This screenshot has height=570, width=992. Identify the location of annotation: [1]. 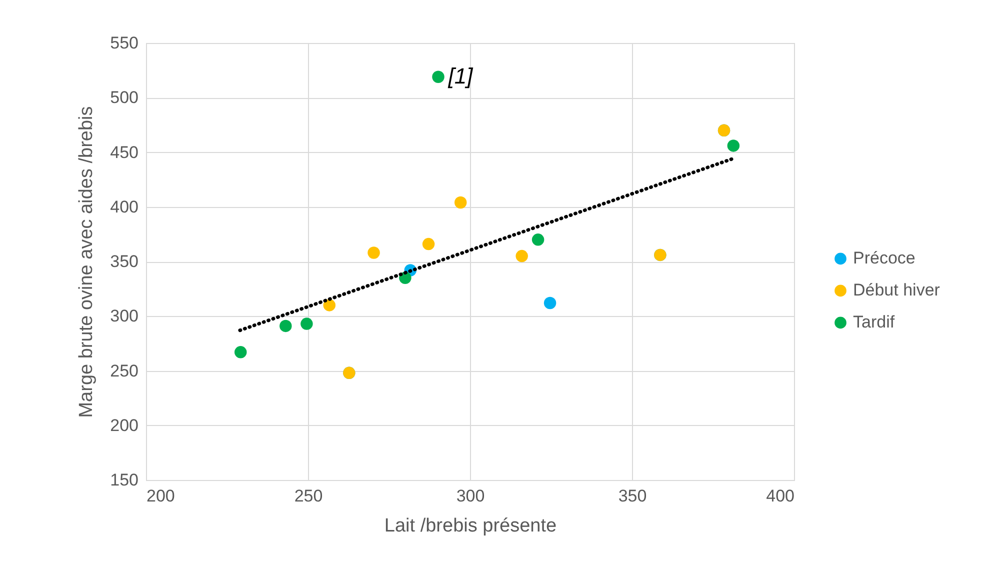
(460, 75).